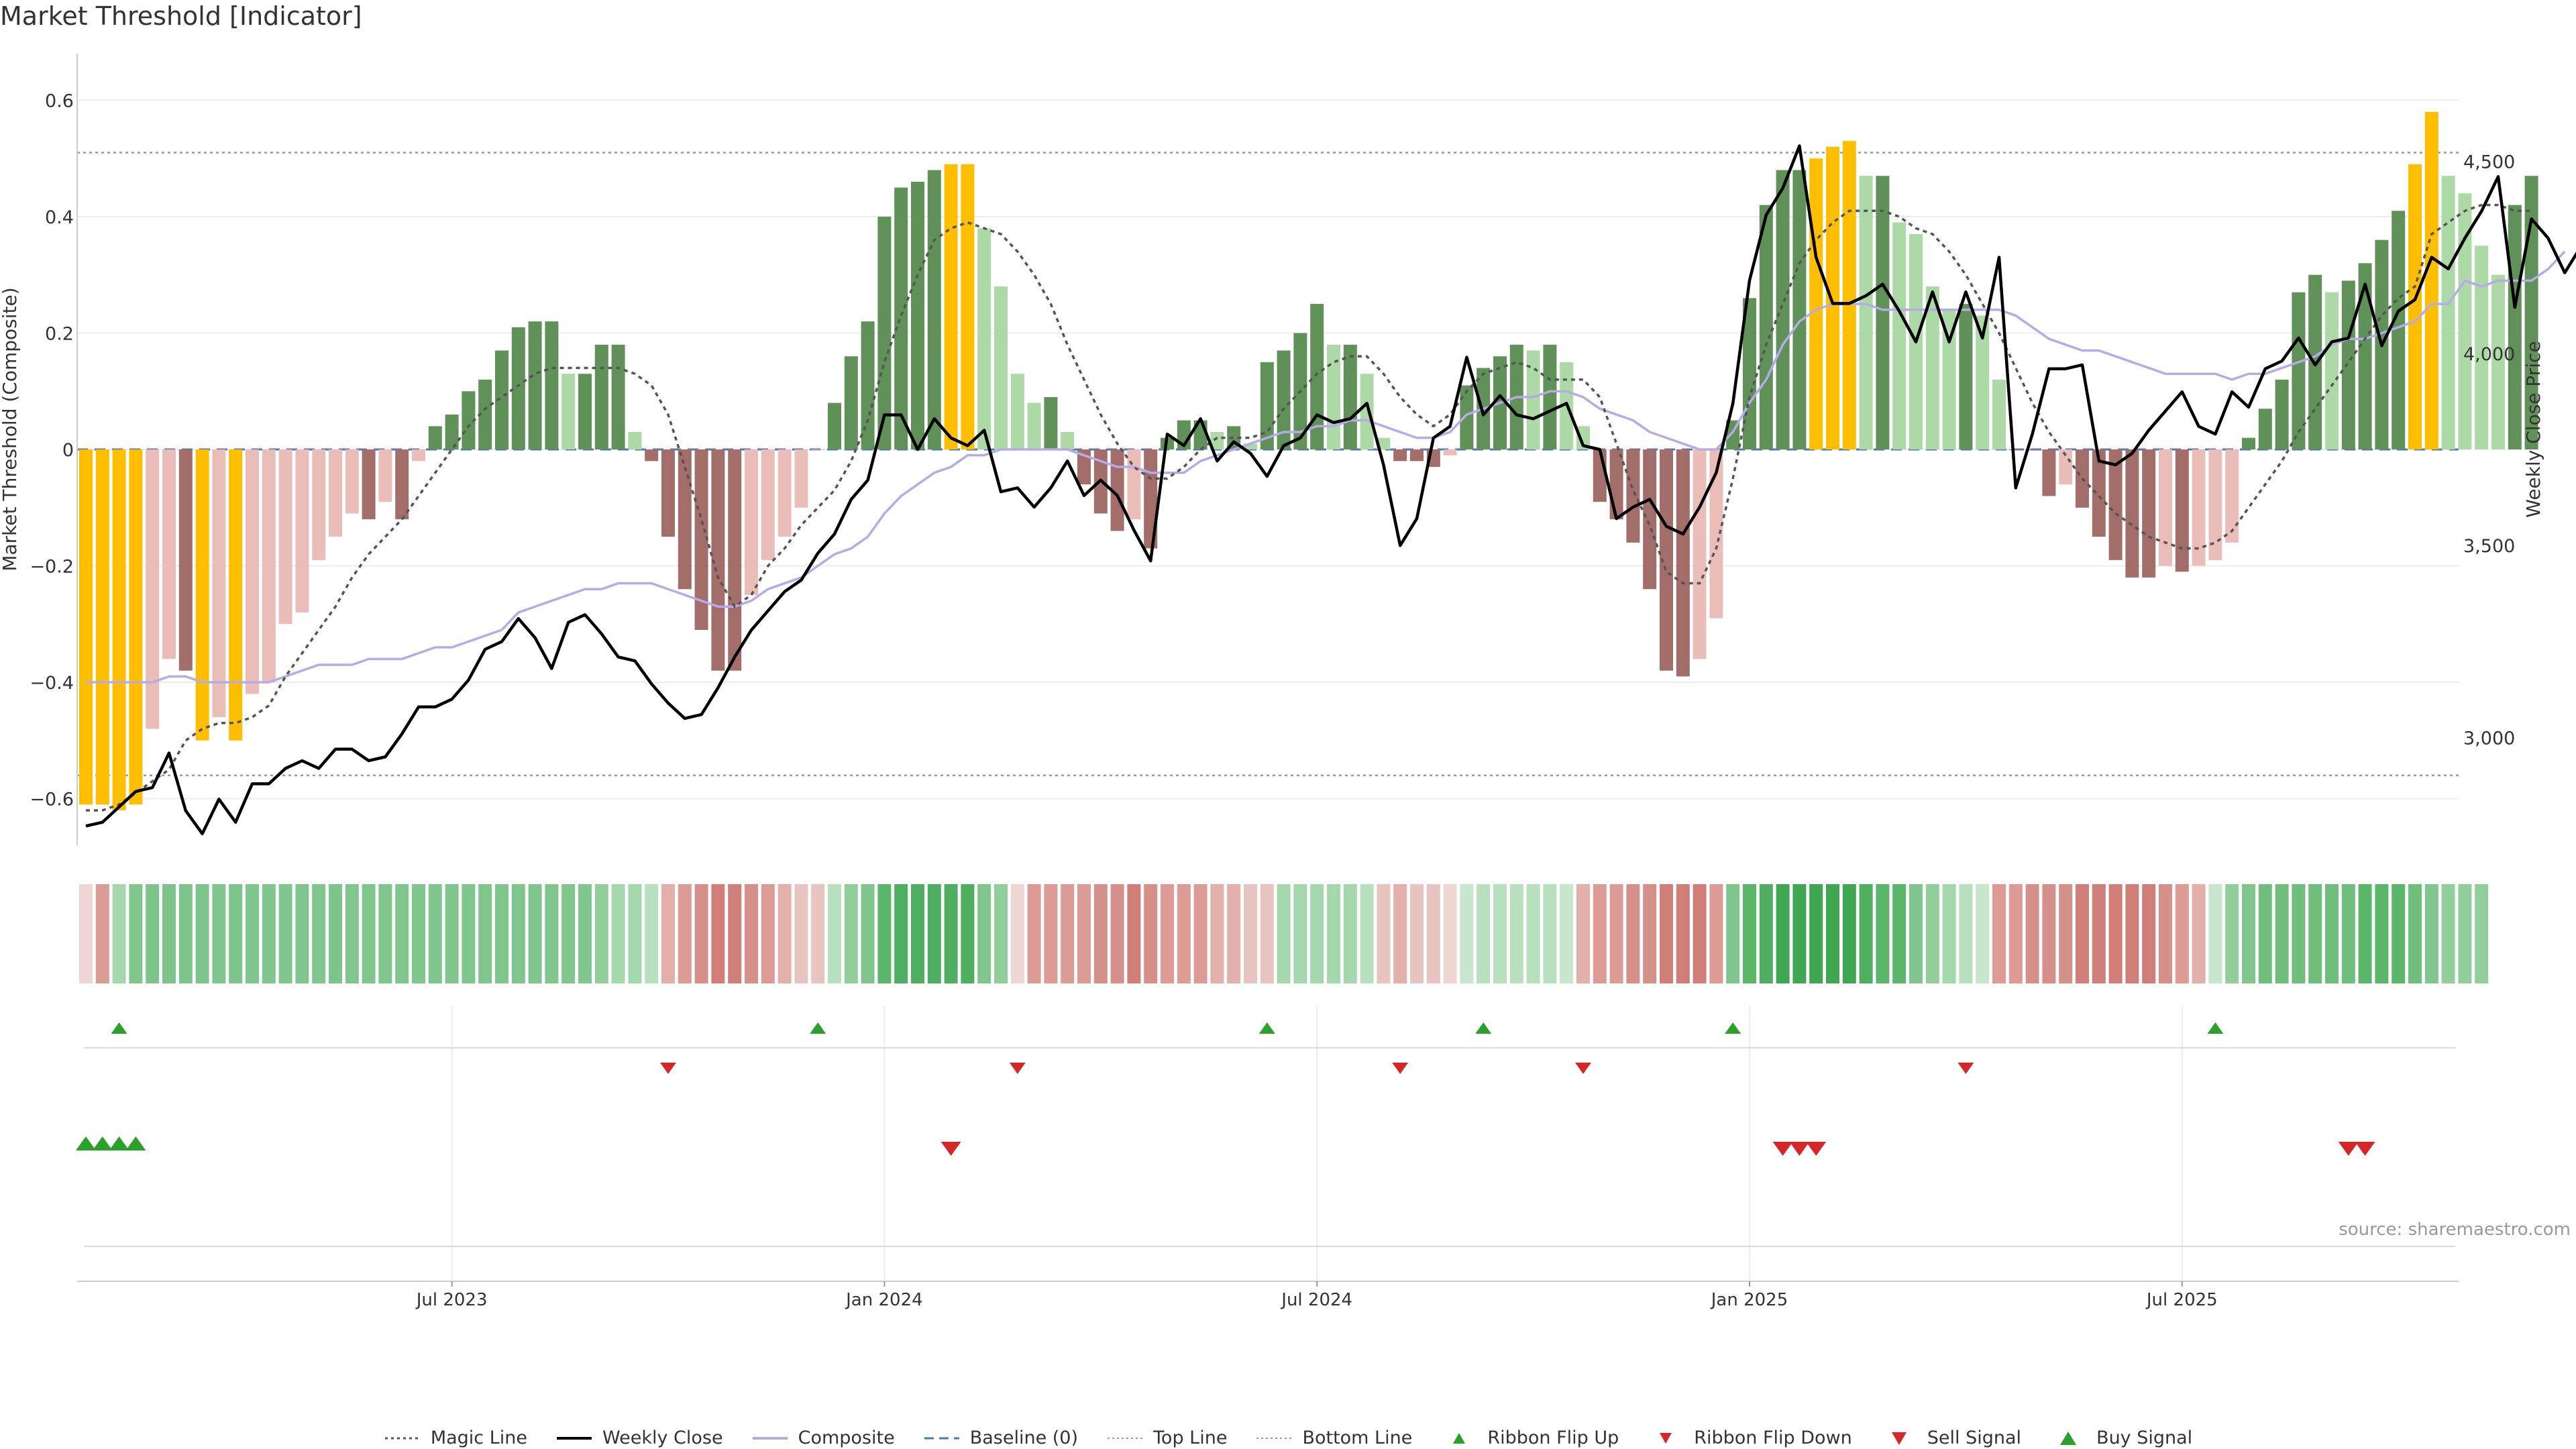  What do you see at coordinates (1024, 1438) in the screenshot?
I see `legend-label: Baseline (0)` at bounding box center [1024, 1438].